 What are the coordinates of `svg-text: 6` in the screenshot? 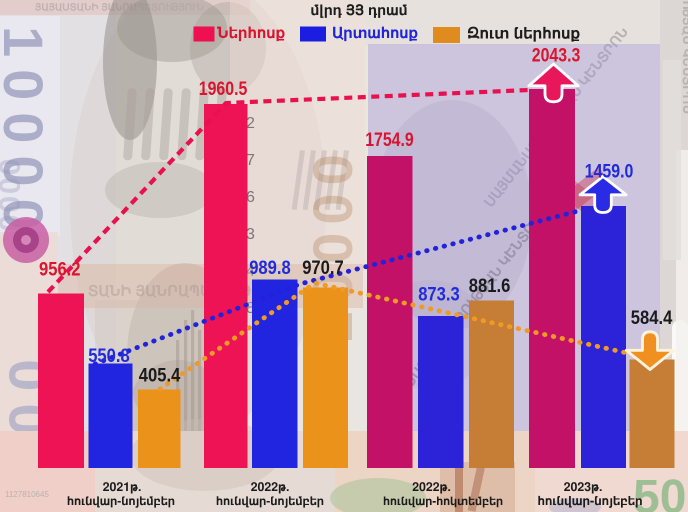 It's located at (250, 197).